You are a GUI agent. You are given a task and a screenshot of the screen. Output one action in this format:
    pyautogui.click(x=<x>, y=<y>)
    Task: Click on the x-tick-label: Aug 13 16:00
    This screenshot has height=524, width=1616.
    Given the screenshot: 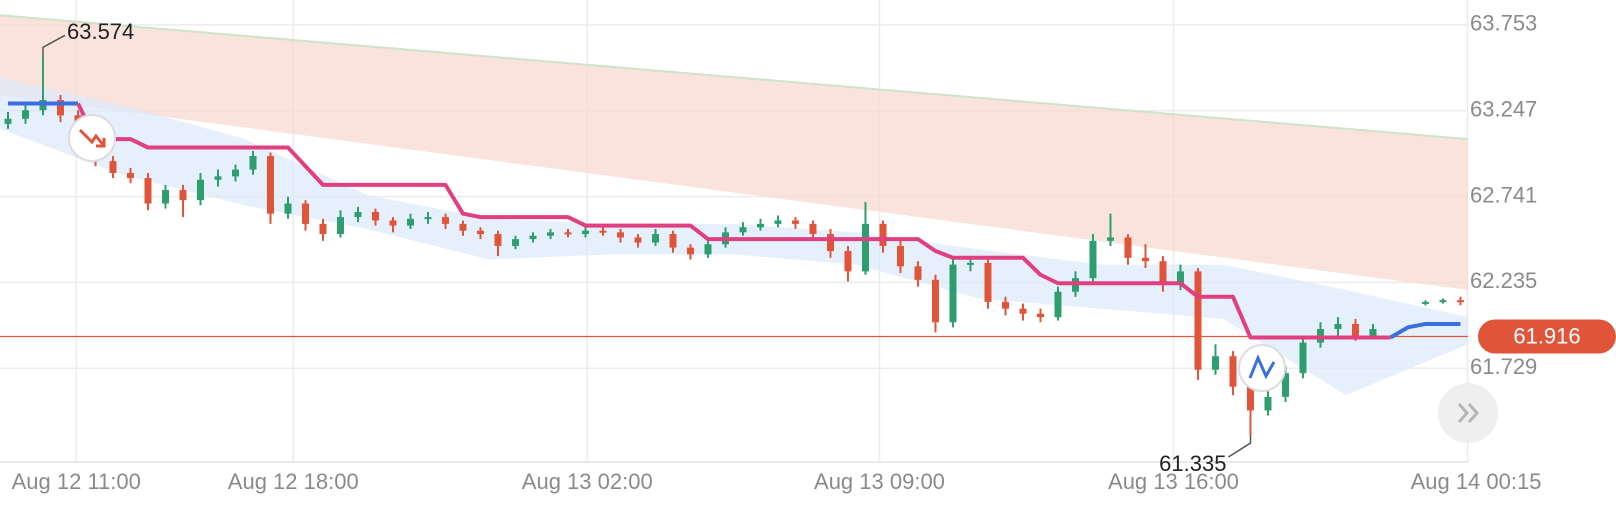 What is the action you would take?
    pyautogui.click(x=1173, y=481)
    